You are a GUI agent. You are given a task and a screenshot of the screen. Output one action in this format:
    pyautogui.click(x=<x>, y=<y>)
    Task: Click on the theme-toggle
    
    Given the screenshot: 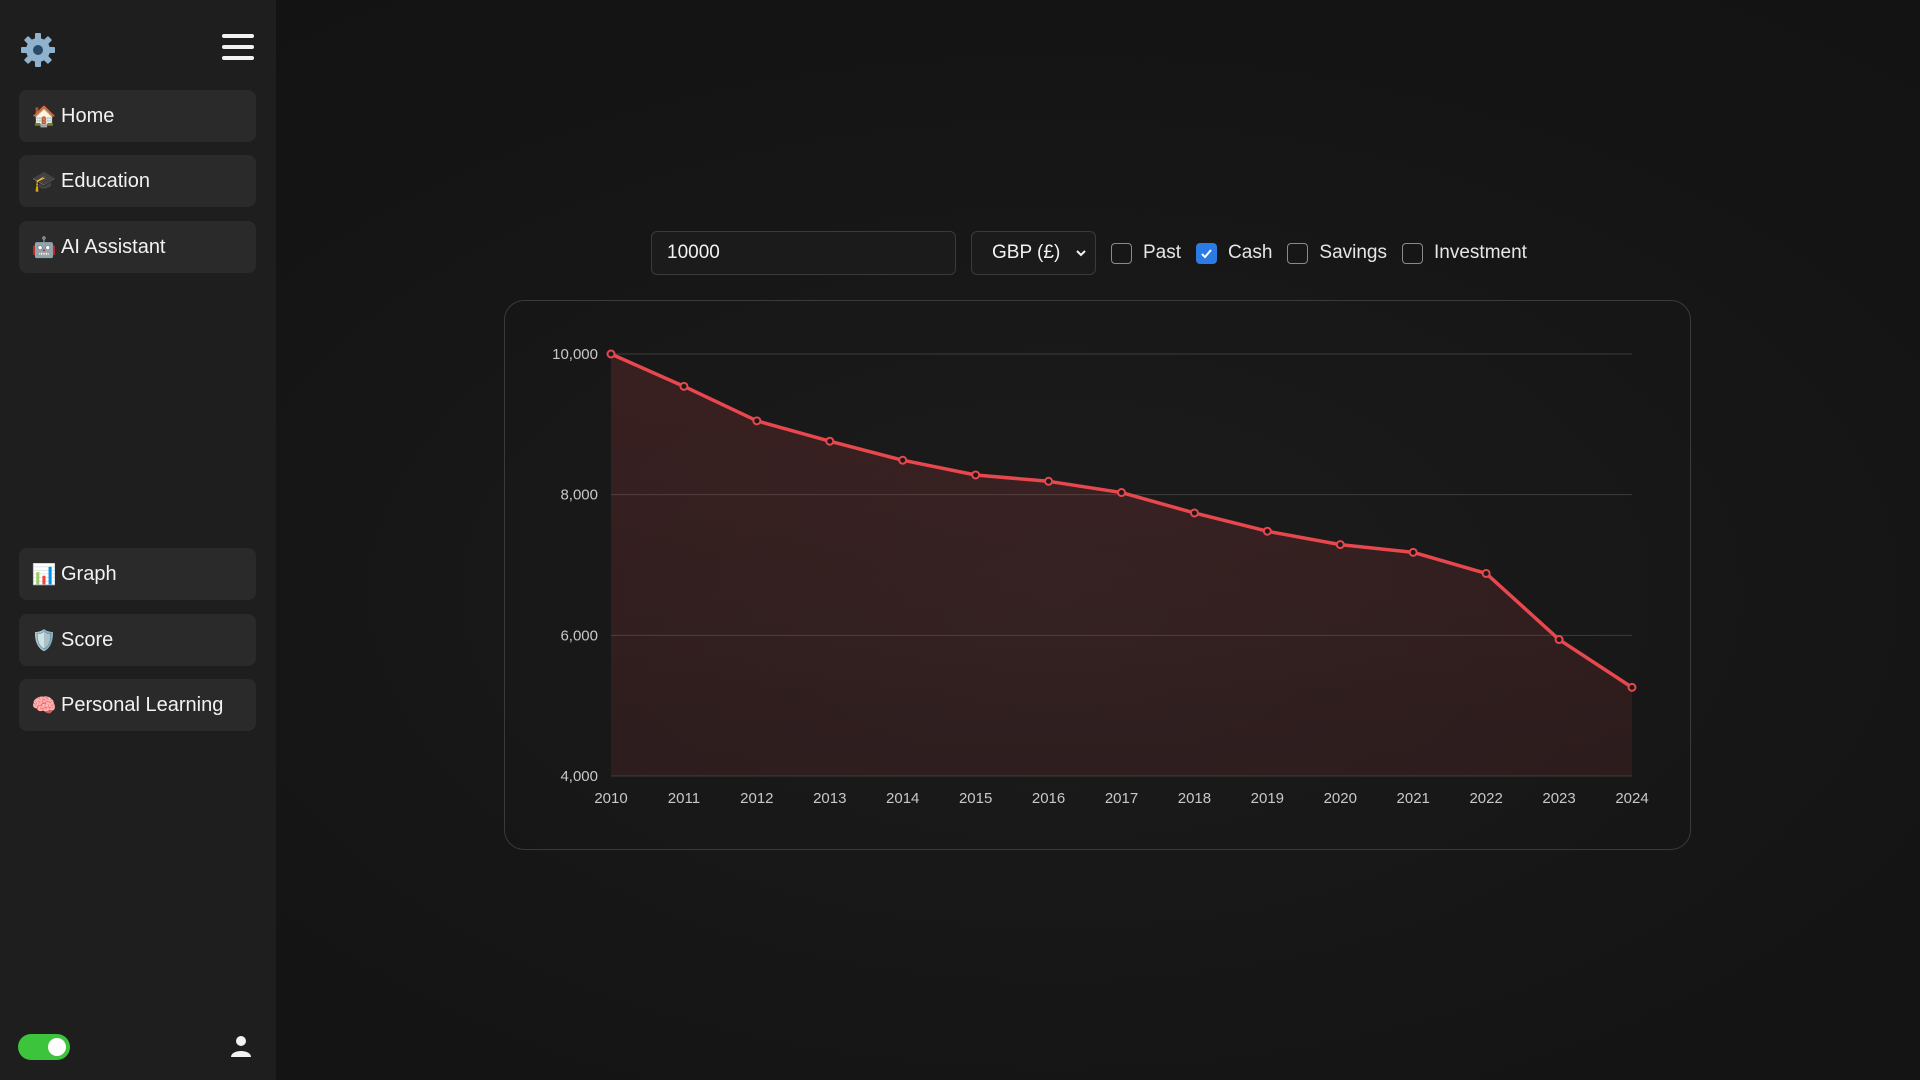 What is the action you would take?
    pyautogui.click(x=44, y=1047)
    